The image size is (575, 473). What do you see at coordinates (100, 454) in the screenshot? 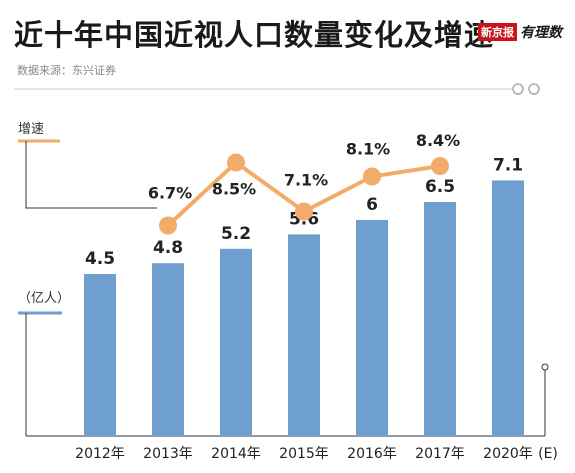
I see `x-tick-label: 2012年` at bounding box center [100, 454].